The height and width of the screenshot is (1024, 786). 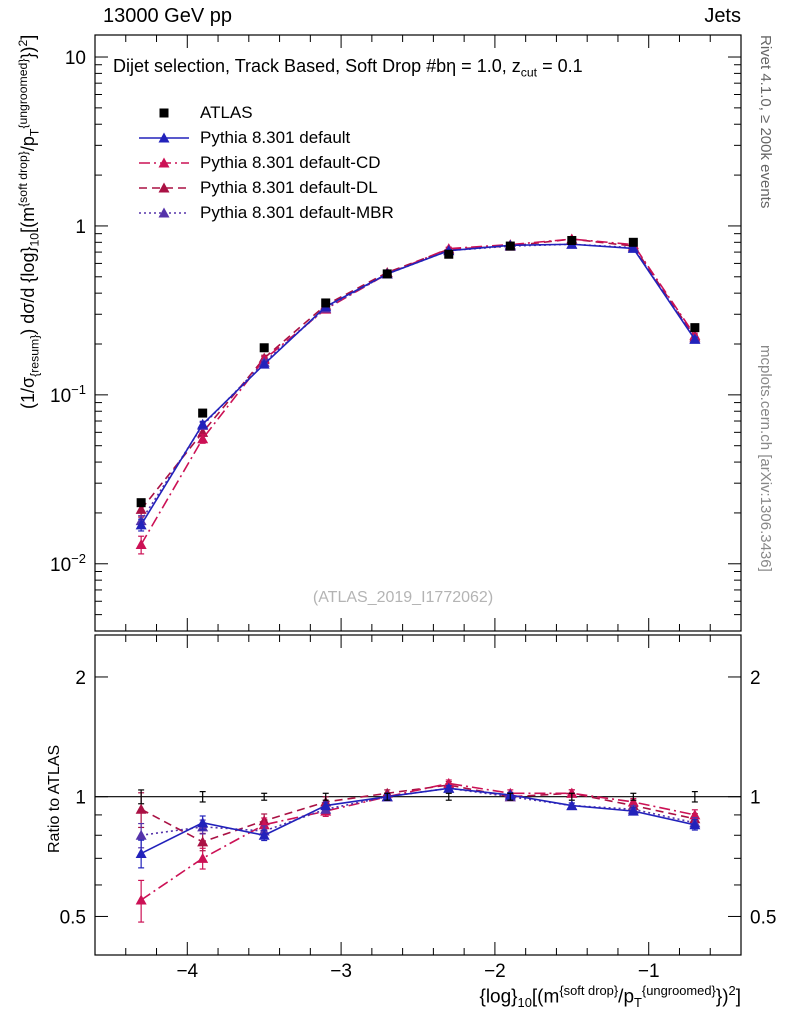 I want to click on pythia-8-301-default-legend-marker, so click(x=164, y=137).